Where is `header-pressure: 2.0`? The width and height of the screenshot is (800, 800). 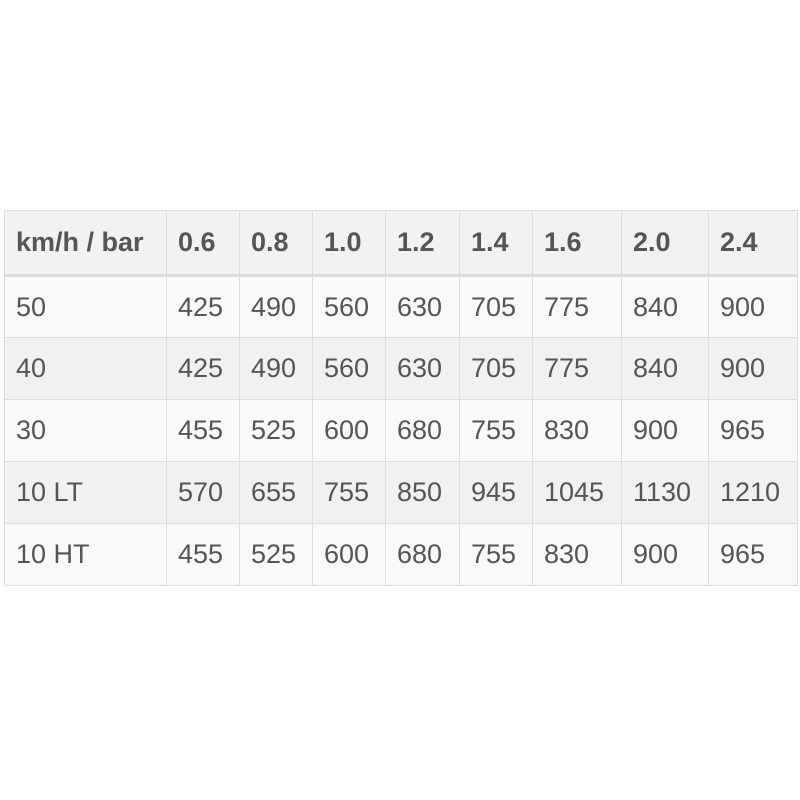
header-pressure: 2.0 is located at coordinates (665, 243).